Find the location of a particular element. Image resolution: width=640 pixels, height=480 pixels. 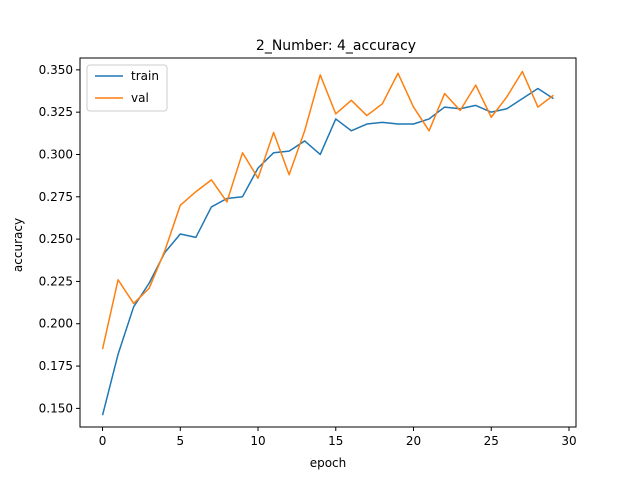

y-tick-label: 0.300 is located at coordinates (56, 154).